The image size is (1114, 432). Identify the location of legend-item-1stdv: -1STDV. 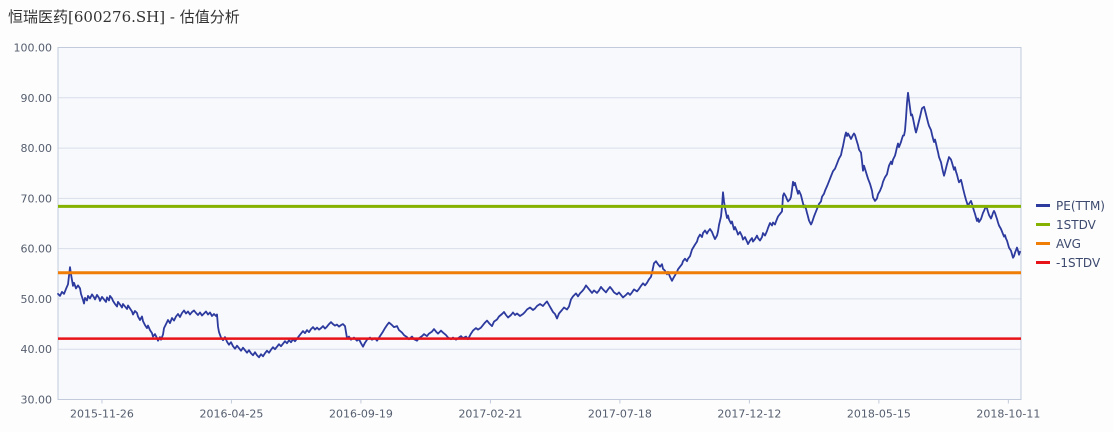
(1070, 262).